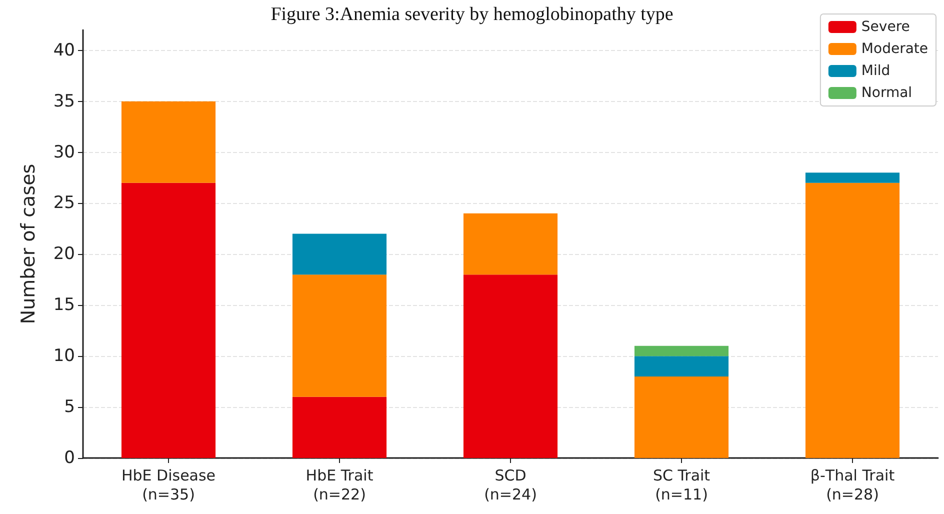 This screenshot has height=514, width=944. I want to click on x-tick-label: HbE Disease (n=35), so click(168, 485).